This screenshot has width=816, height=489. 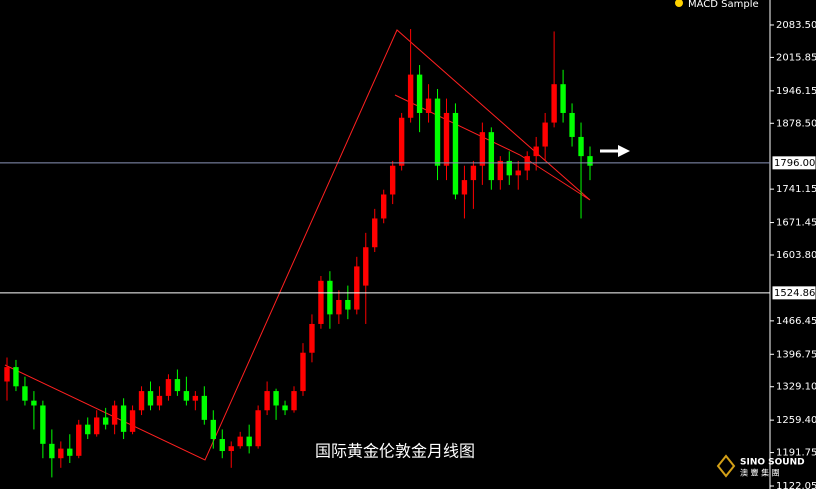 What do you see at coordinates (796, 354) in the screenshot?
I see `y-tick-label: 1396.75` at bounding box center [796, 354].